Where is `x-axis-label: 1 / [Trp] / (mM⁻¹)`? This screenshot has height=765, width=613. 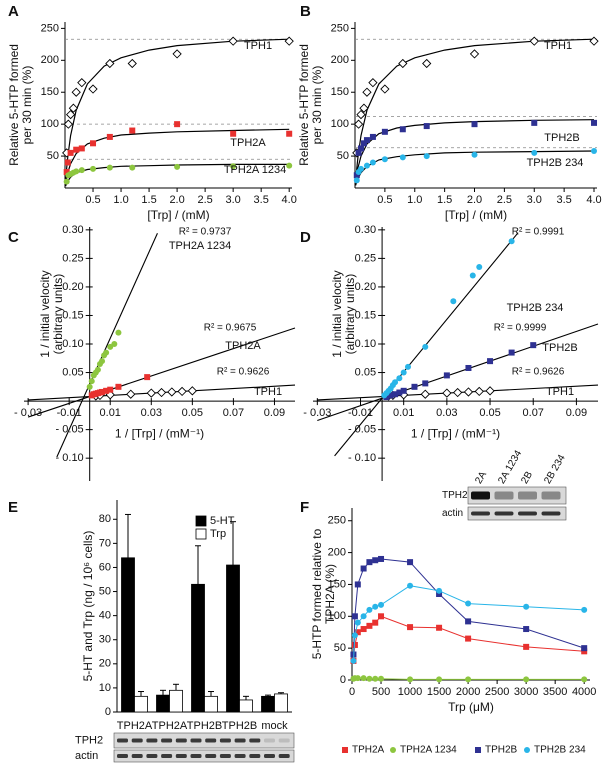
x-axis-label: 1 / [Trp] / (mM⁻¹) is located at coordinates (159, 433).